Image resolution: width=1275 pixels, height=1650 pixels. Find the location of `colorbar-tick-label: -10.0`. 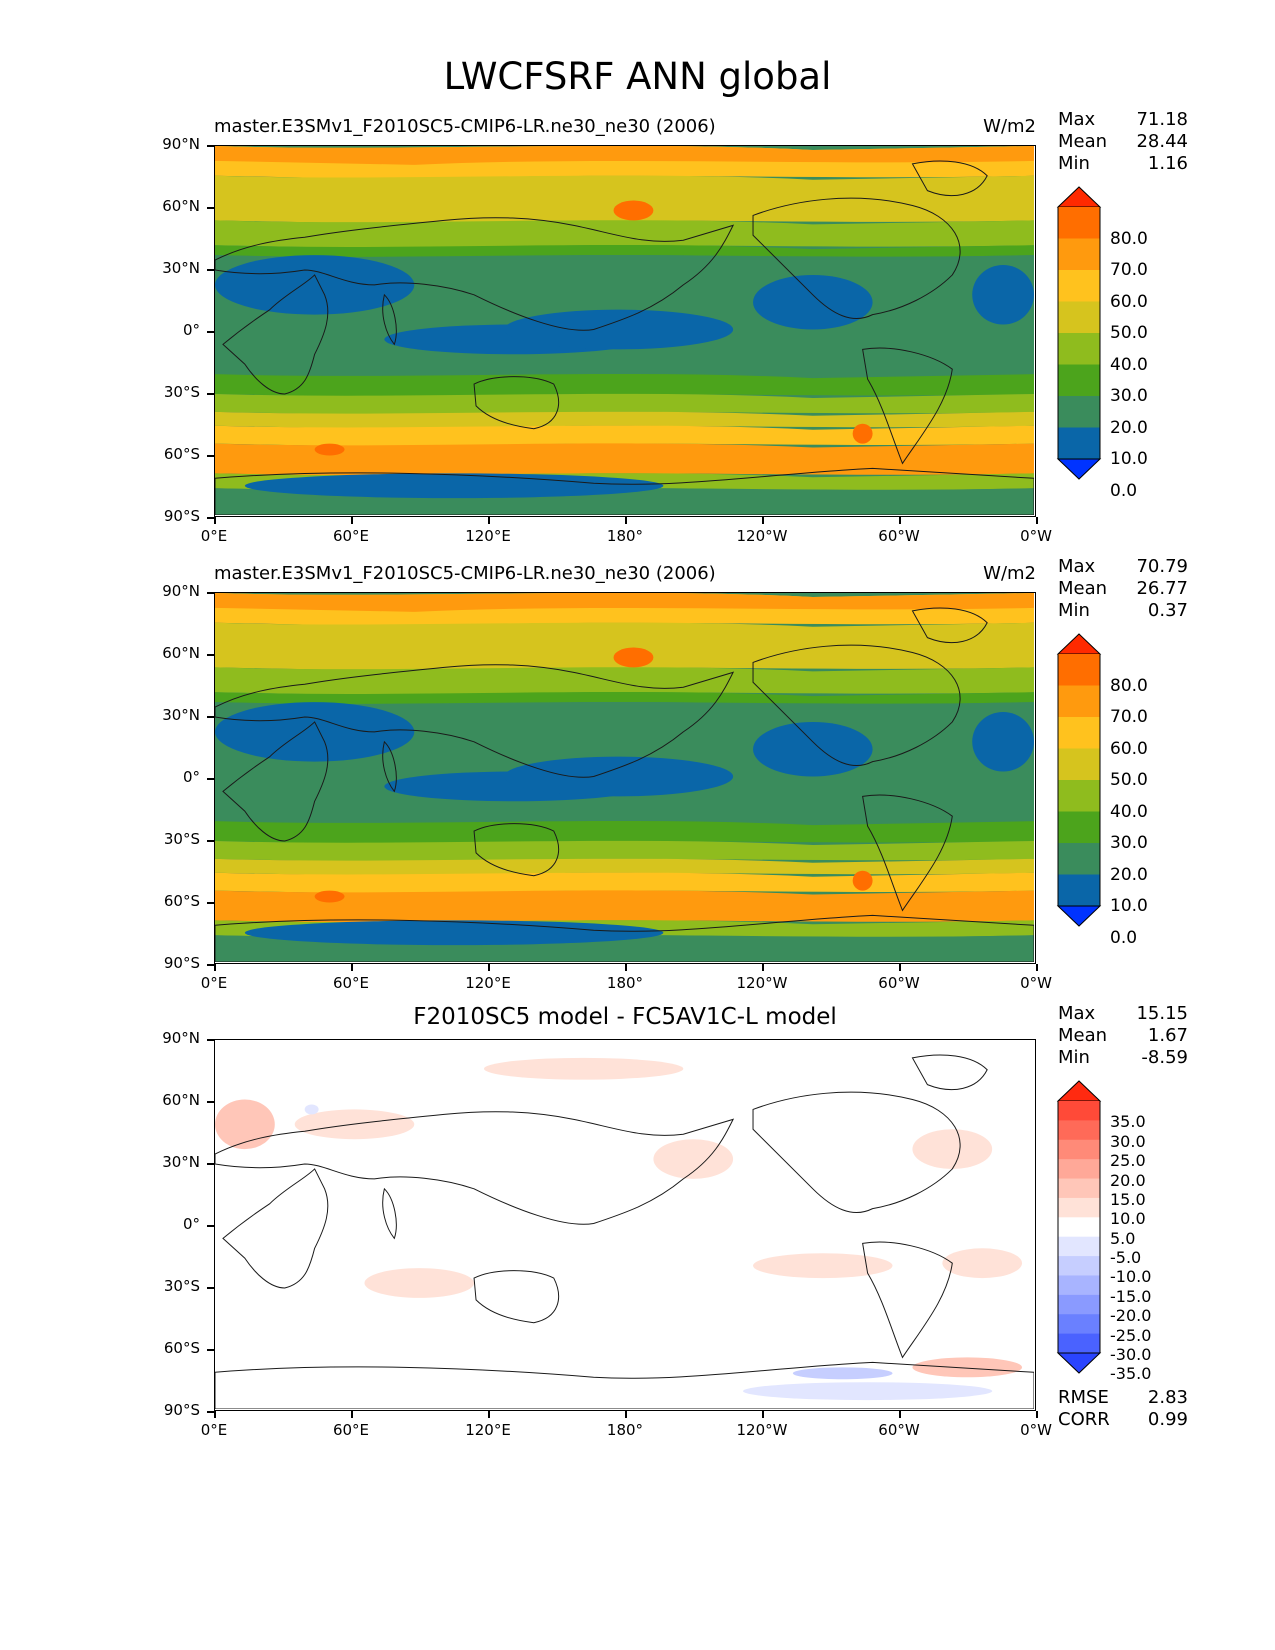

colorbar-tick-label: -10.0 is located at coordinates (1131, 1277).